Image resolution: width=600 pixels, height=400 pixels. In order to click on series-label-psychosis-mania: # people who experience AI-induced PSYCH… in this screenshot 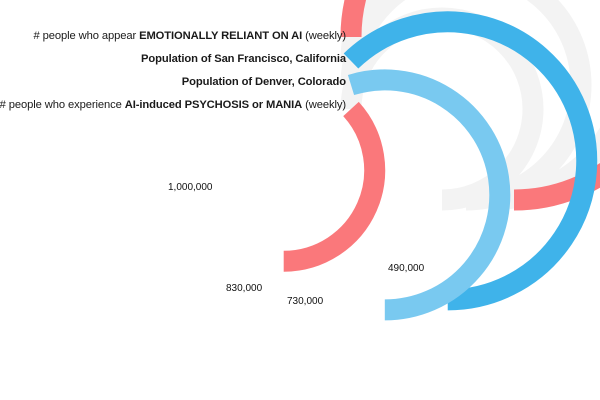, I will do `click(173, 105)`.